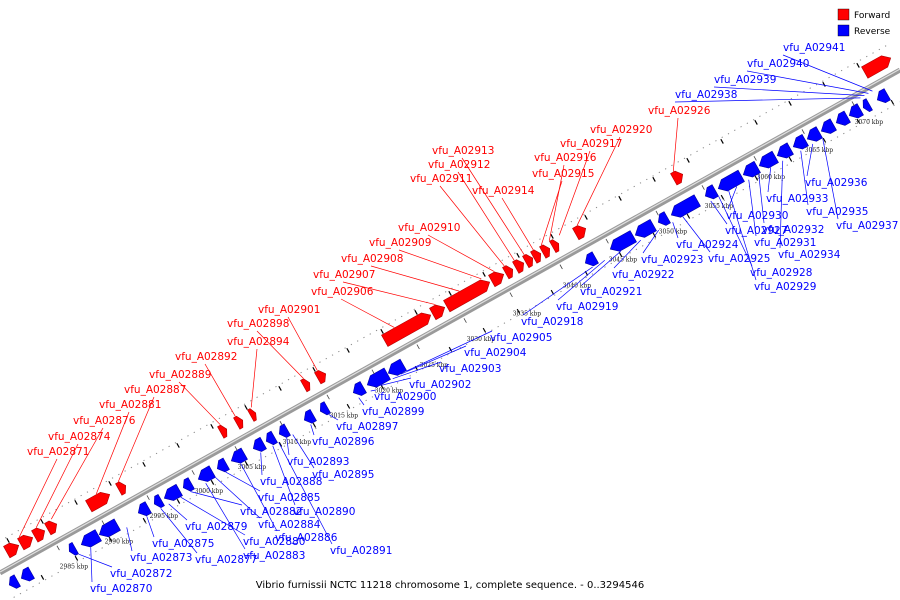  I want to click on gene-label-vfu_a02883: vfu_A02883, so click(274, 556).